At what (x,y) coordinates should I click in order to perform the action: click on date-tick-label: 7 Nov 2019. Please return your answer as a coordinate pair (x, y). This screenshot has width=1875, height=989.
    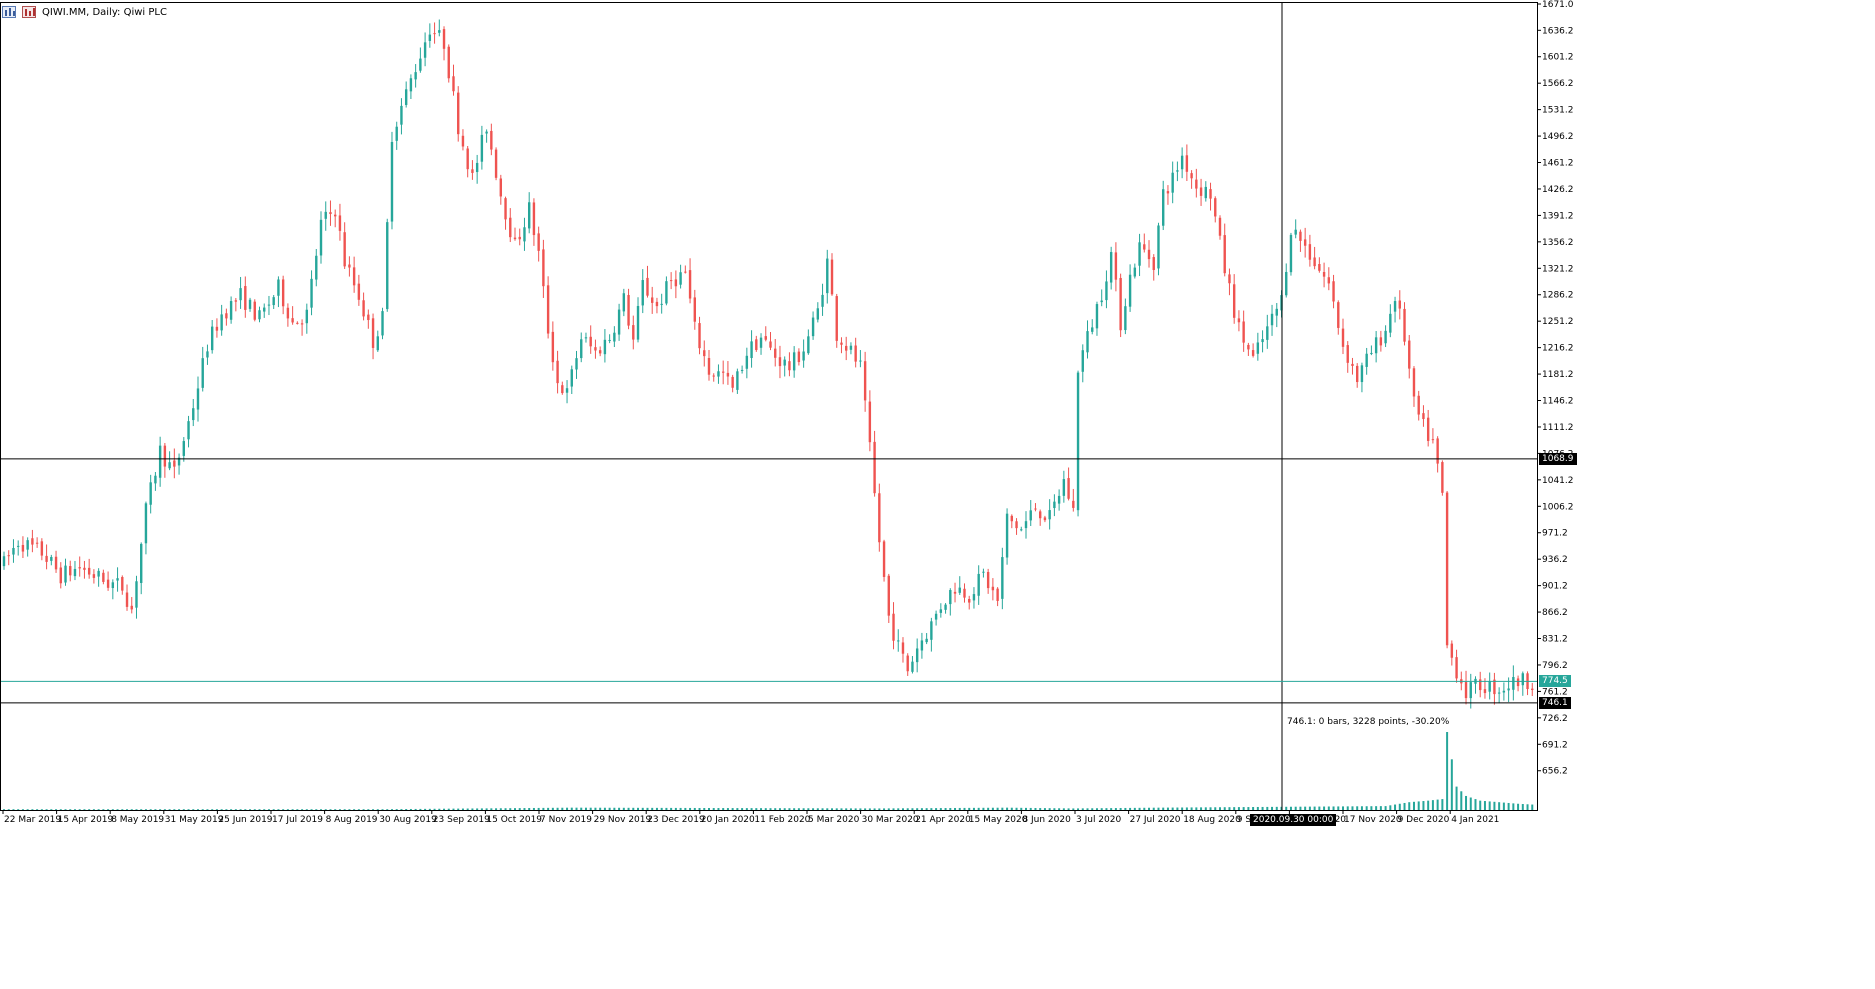
    Looking at the image, I should click on (566, 820).